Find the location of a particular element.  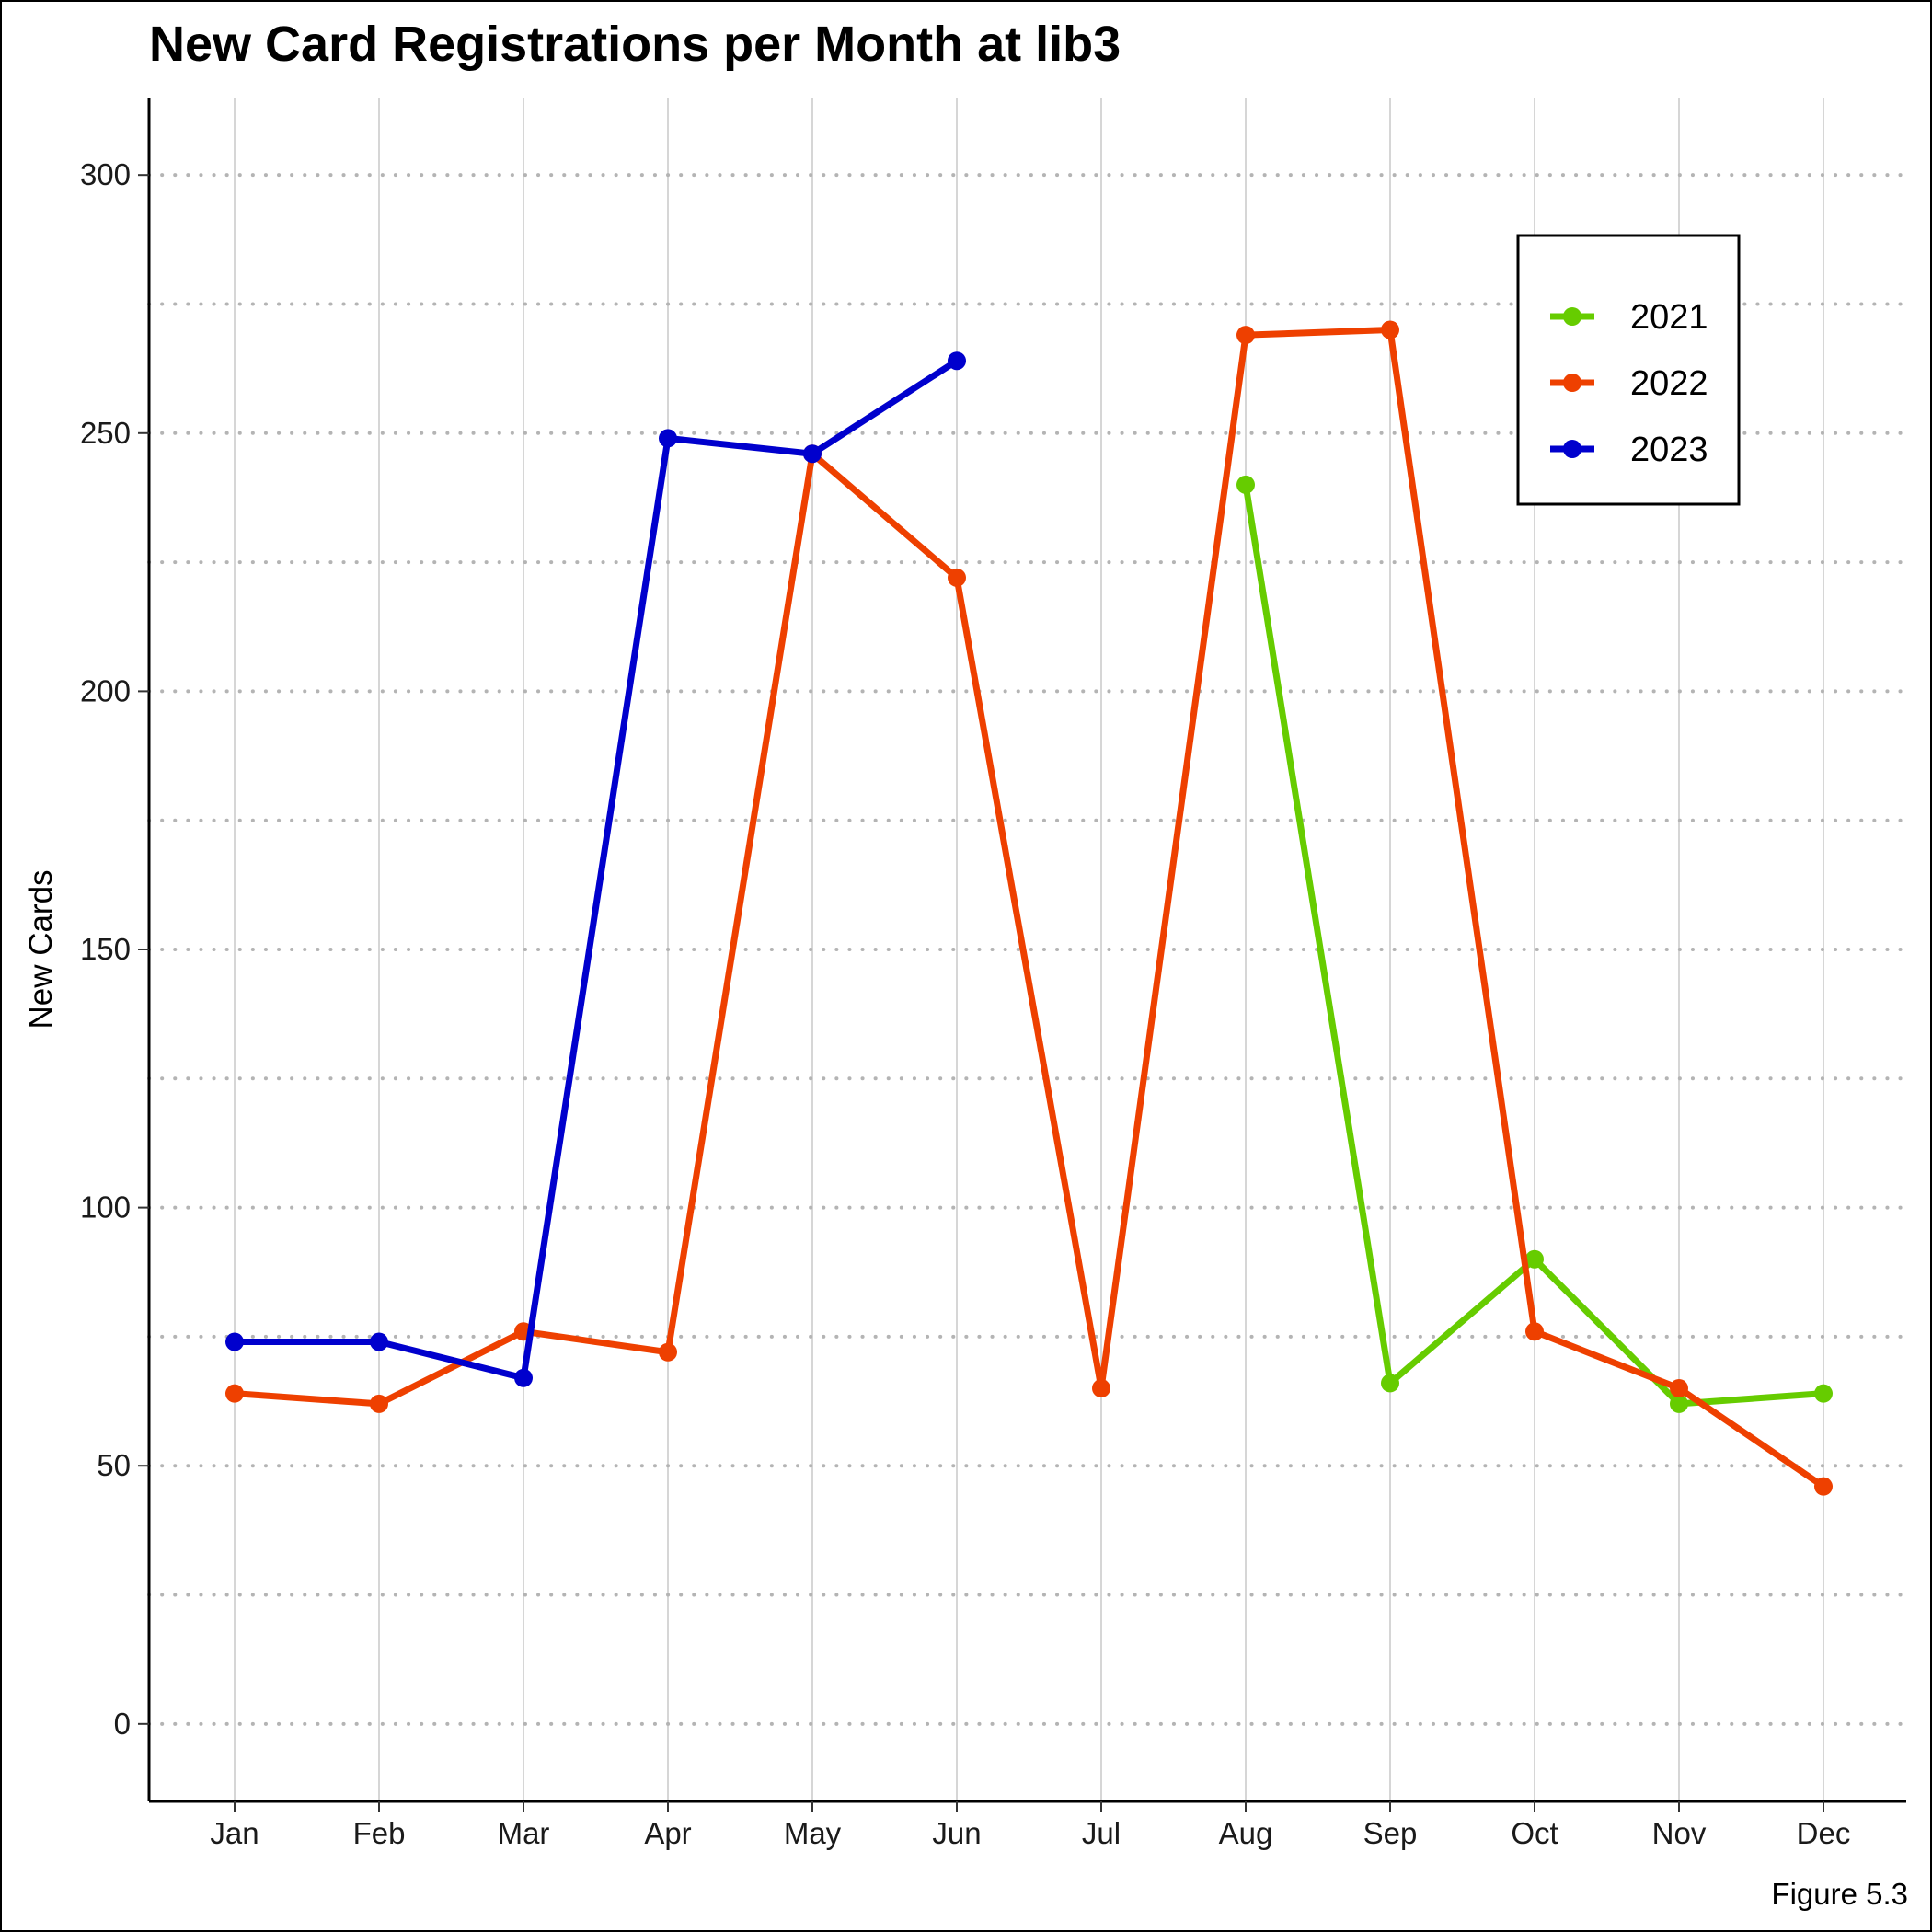

y-tick-label: 200 is located at coordinates (105, 690).